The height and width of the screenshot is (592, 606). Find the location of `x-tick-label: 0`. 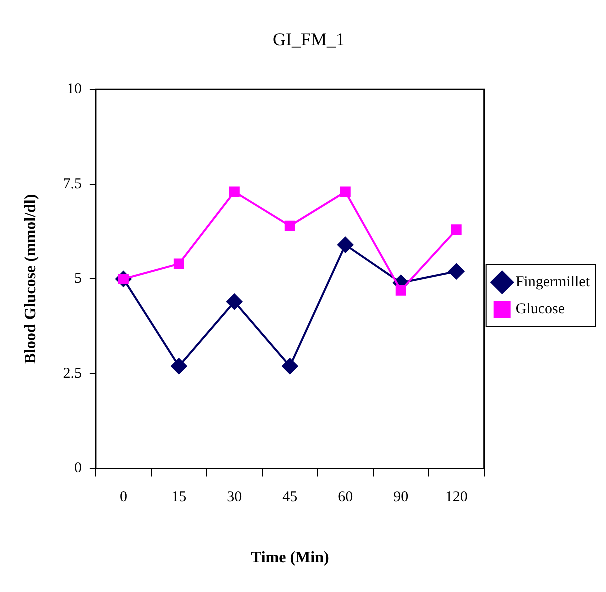

x-tick-label: 0 is located at coordinates (124, 498).